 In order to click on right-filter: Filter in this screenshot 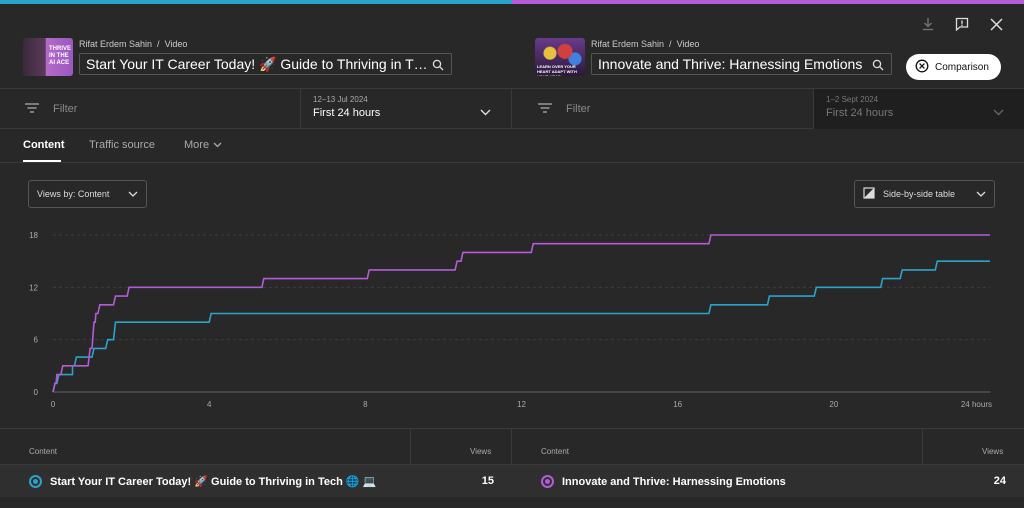, I will do `click(564, 109)`.